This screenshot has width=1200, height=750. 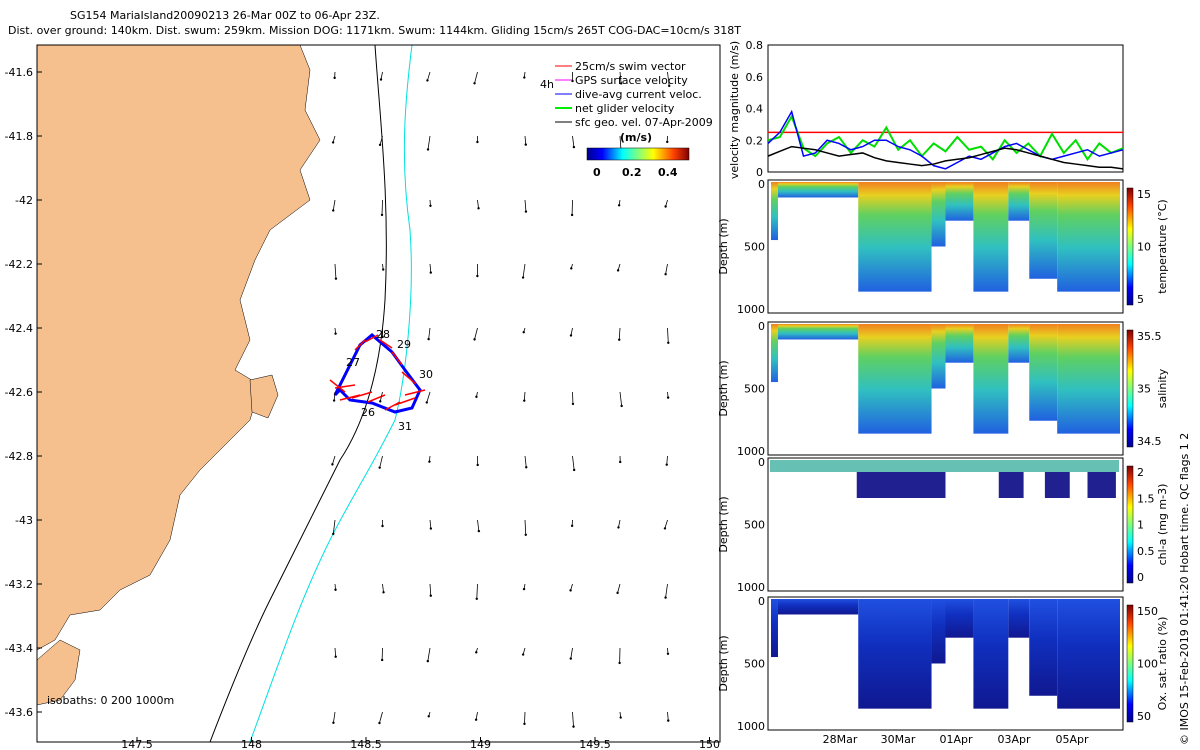 I want to click on track-label: 29, so click(x=404, y=344).